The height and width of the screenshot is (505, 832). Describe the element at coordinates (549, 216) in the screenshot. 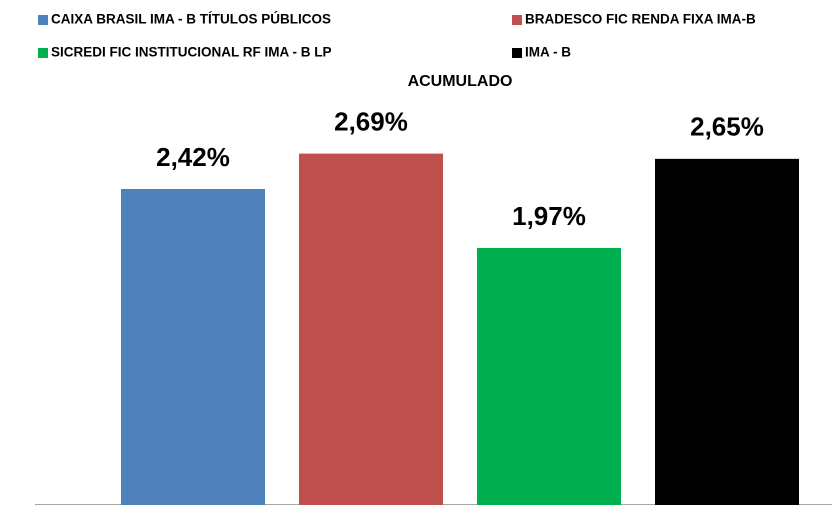

I see `value-label: 1,97%` at that location.